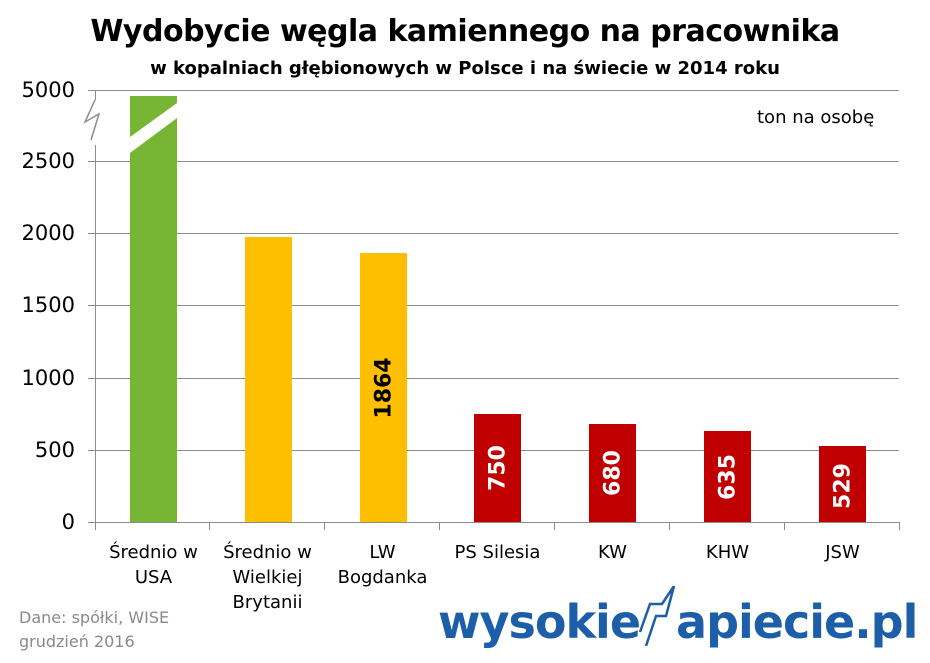  I want to click on y-tick-label: 5000, so click(48, 90).